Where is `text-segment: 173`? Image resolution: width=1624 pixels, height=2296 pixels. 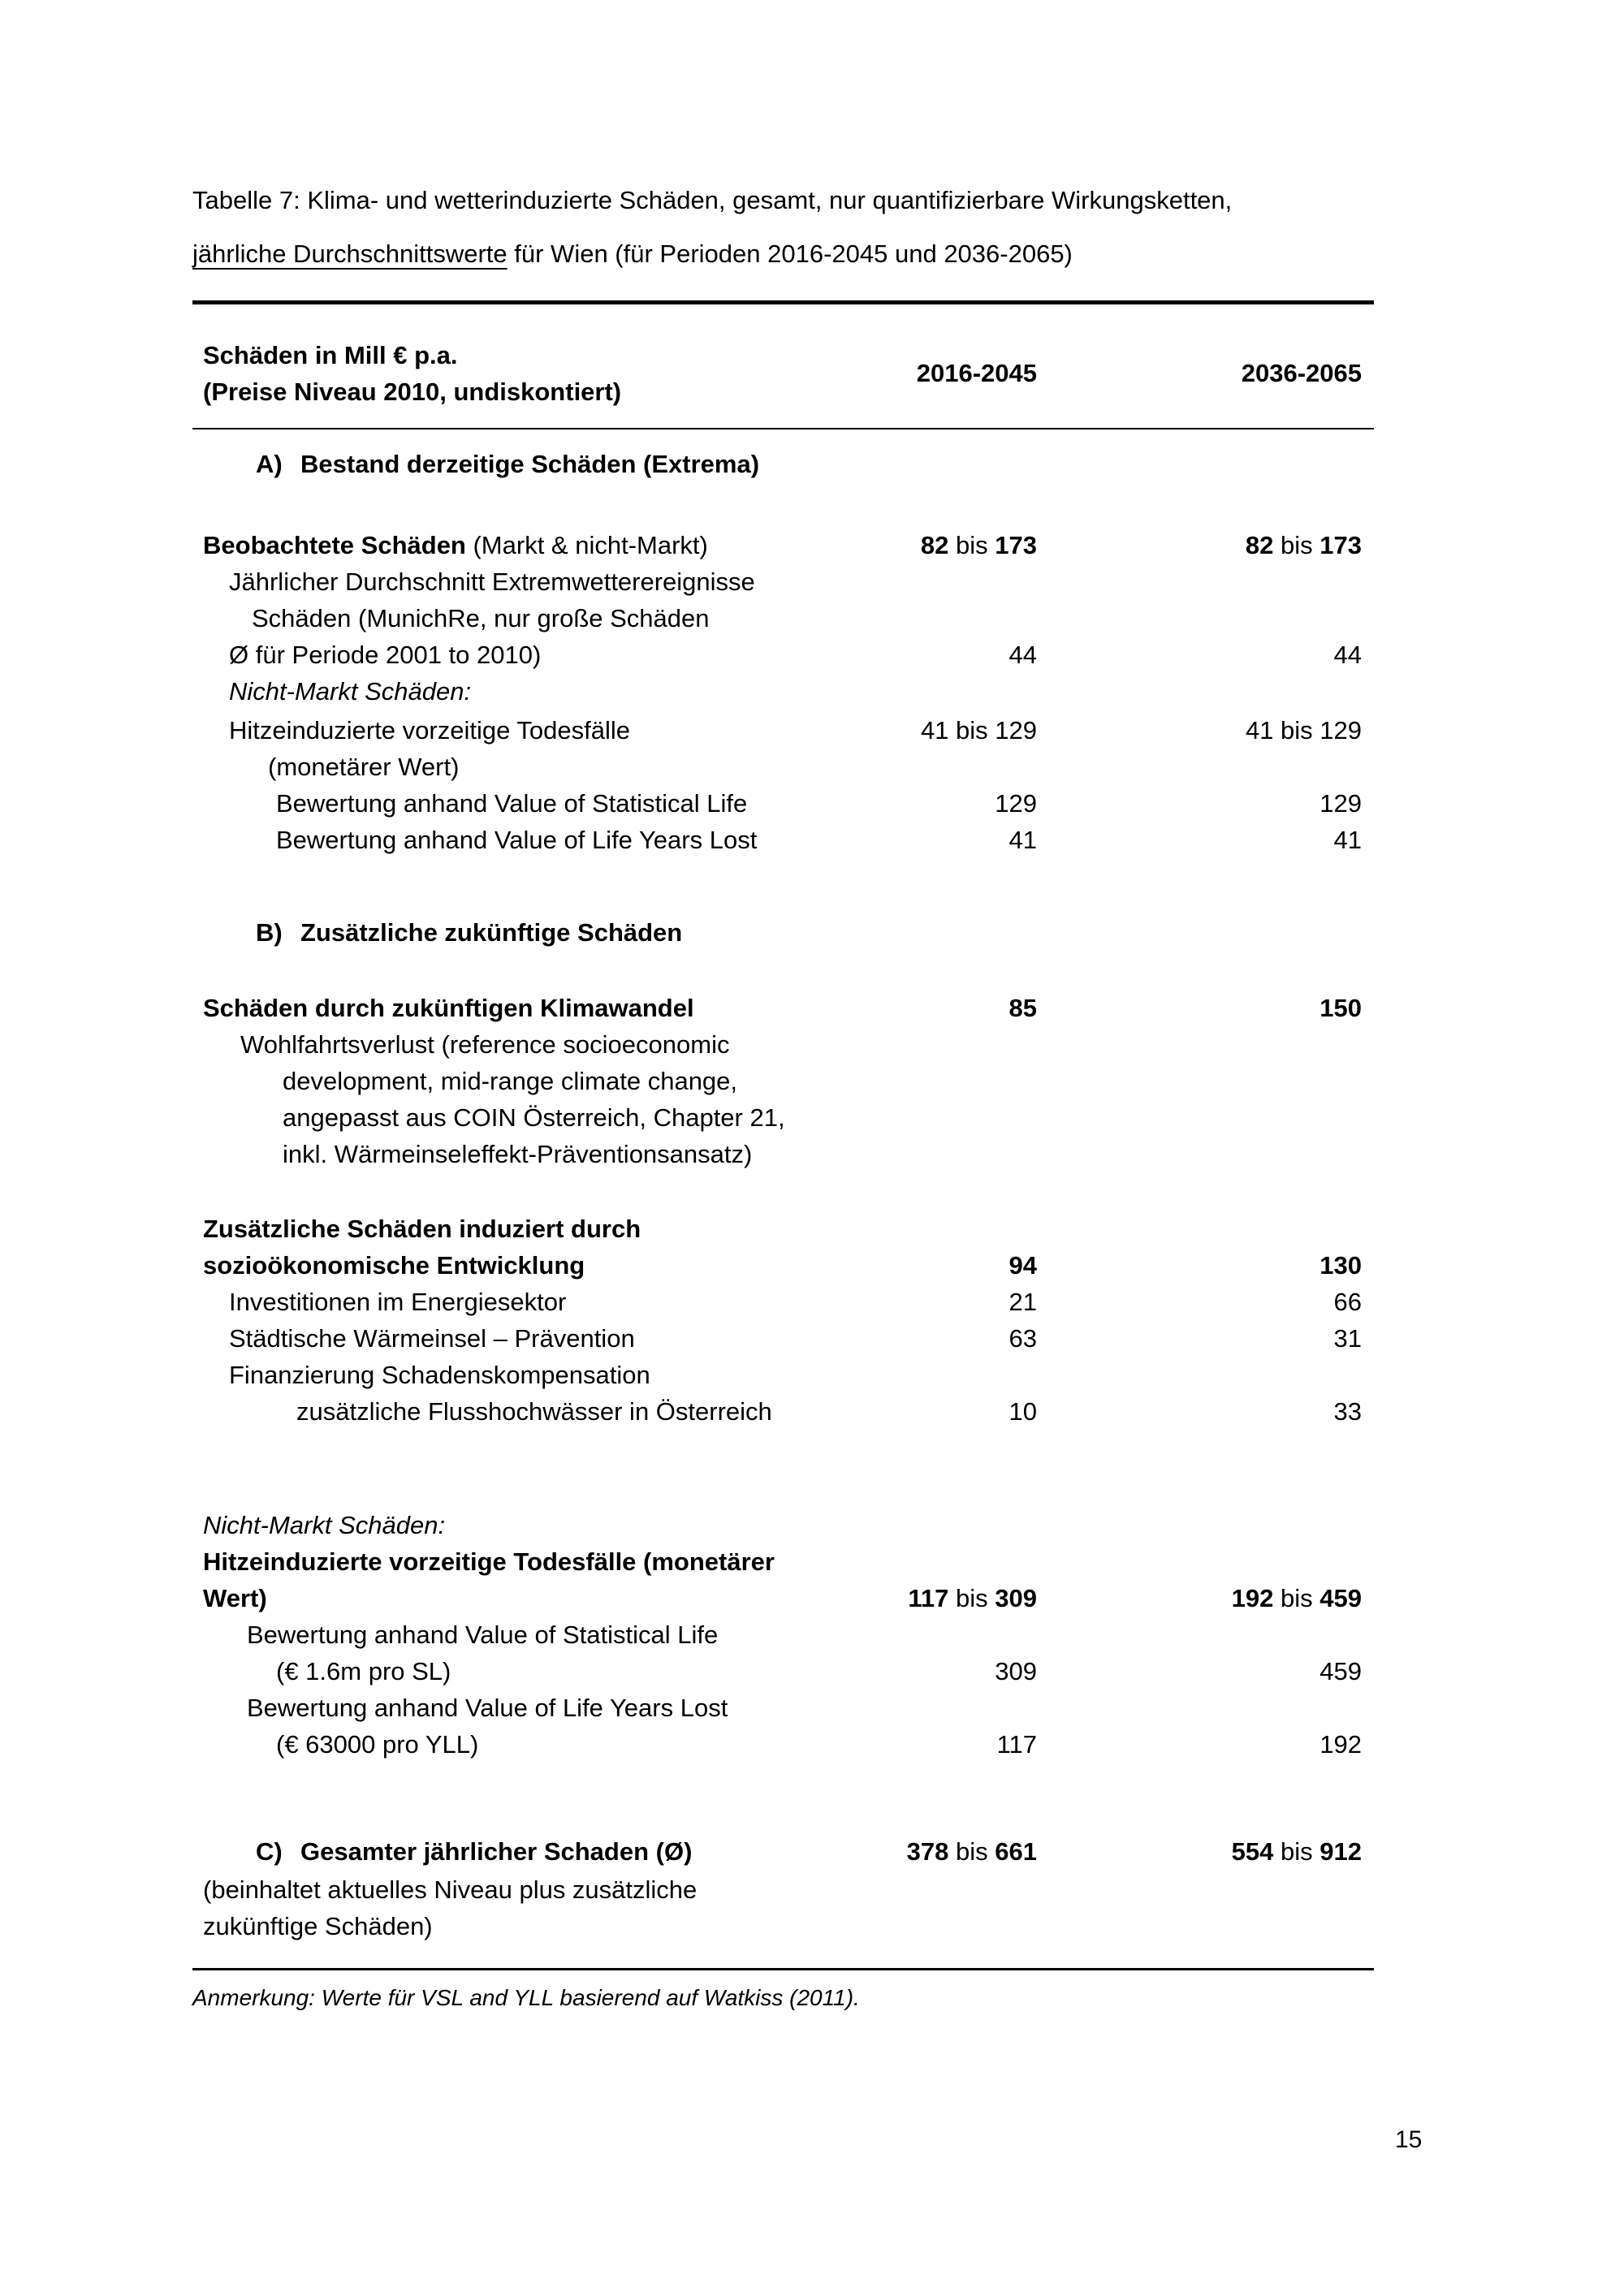 text-segment: 173 is located at coordinates (1341, 545).